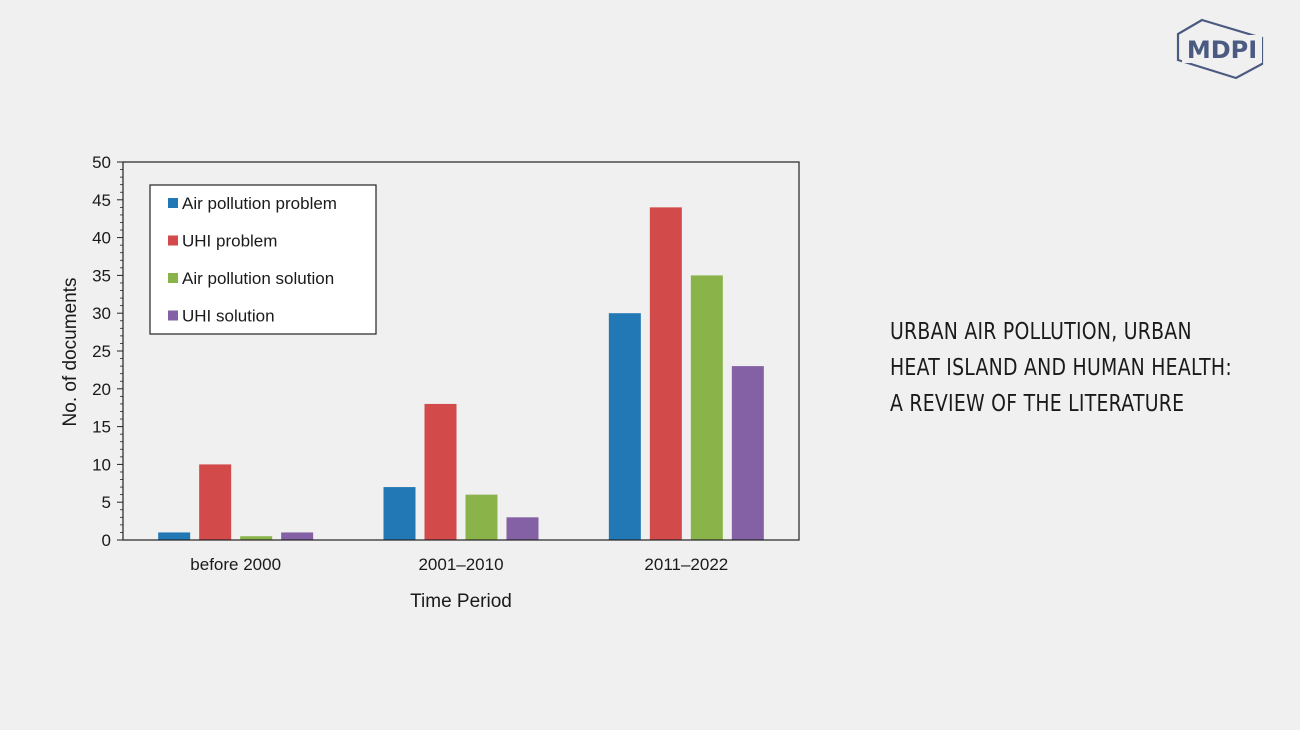  I want to click on logo-text-backdrop, so click(1222, 49).